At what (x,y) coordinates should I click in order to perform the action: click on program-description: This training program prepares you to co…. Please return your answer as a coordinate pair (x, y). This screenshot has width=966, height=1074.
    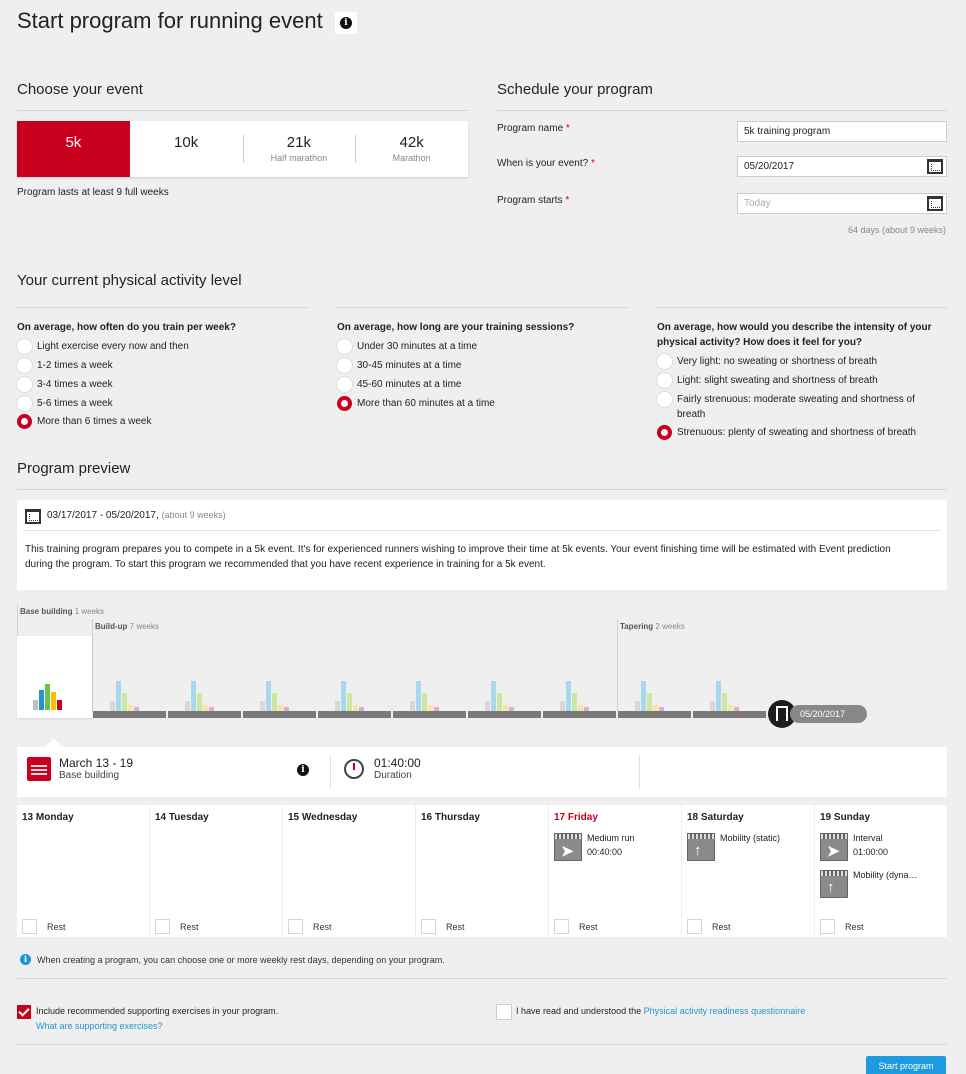
    Looking at the image, I should click on (458, 557).